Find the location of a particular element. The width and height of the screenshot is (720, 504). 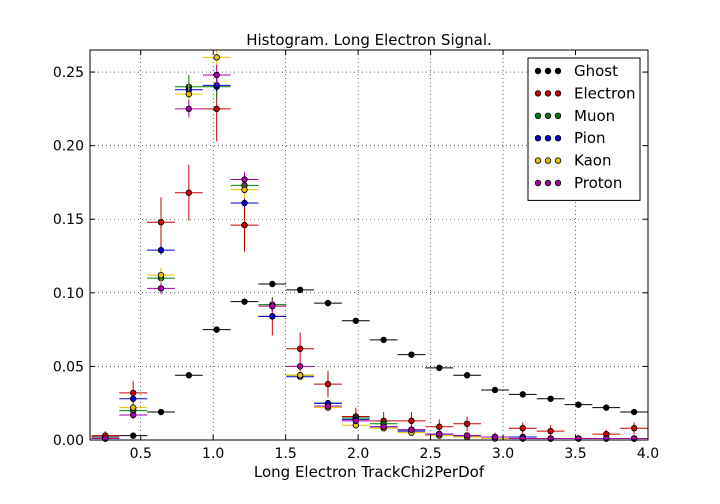

legend: Ghost Electron Muon Pion Kaon Proton is located at coordinates (584, 129).